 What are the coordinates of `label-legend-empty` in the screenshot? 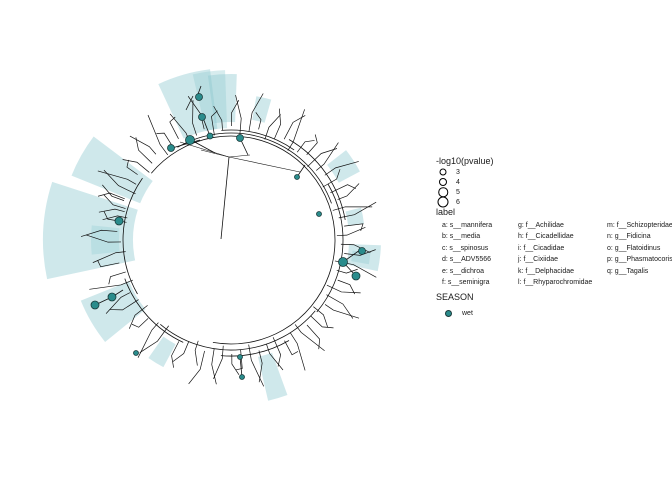 It's located at (639, 282).